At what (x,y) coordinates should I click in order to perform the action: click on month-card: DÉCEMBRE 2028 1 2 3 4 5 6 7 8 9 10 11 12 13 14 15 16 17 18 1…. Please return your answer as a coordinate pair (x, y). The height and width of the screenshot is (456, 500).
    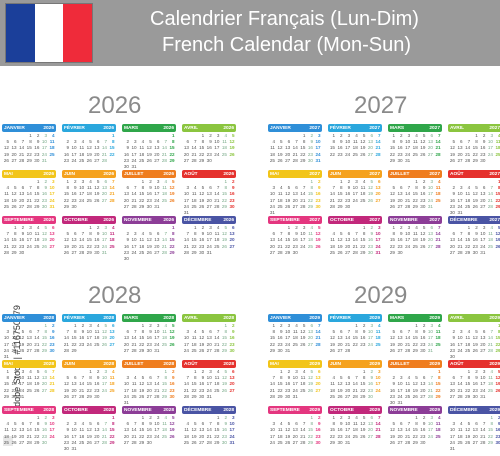
    Looking at the image, I should click on (209, 431).